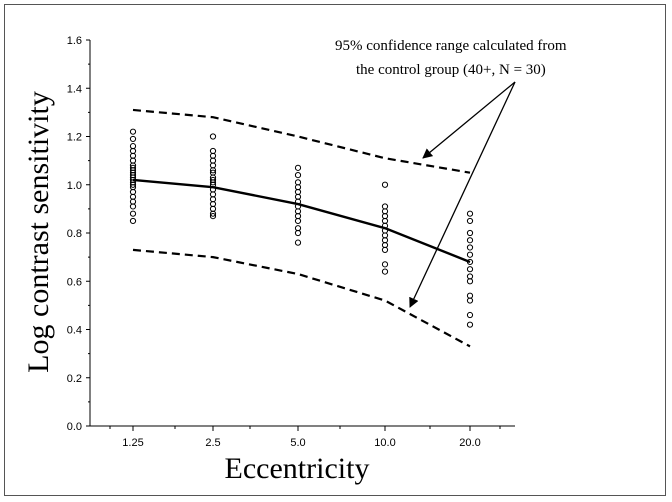 This screenshot has height=502, width=672. Describe the element at coordinates (469, 443) in the screenshot. I see `x-tick-label: 20.0` at that location.